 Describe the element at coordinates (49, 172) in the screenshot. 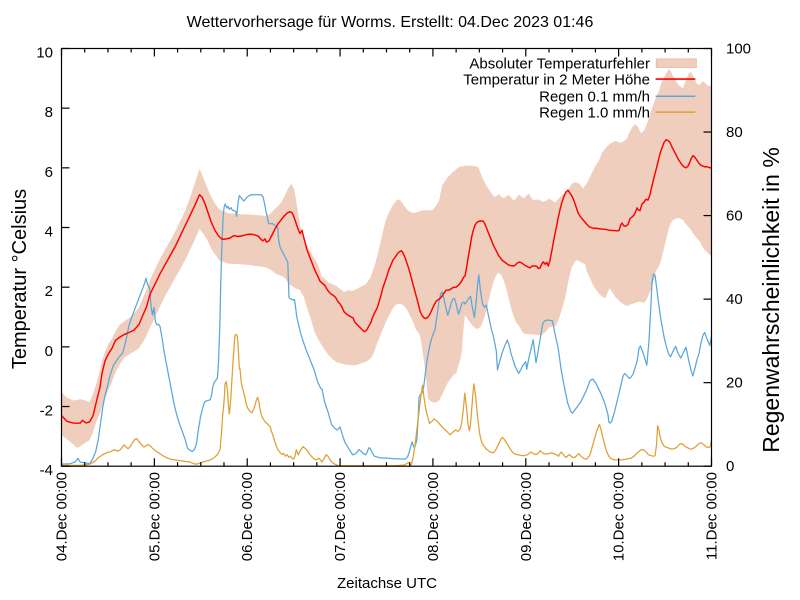

I see `svg-text: 6` at that location.